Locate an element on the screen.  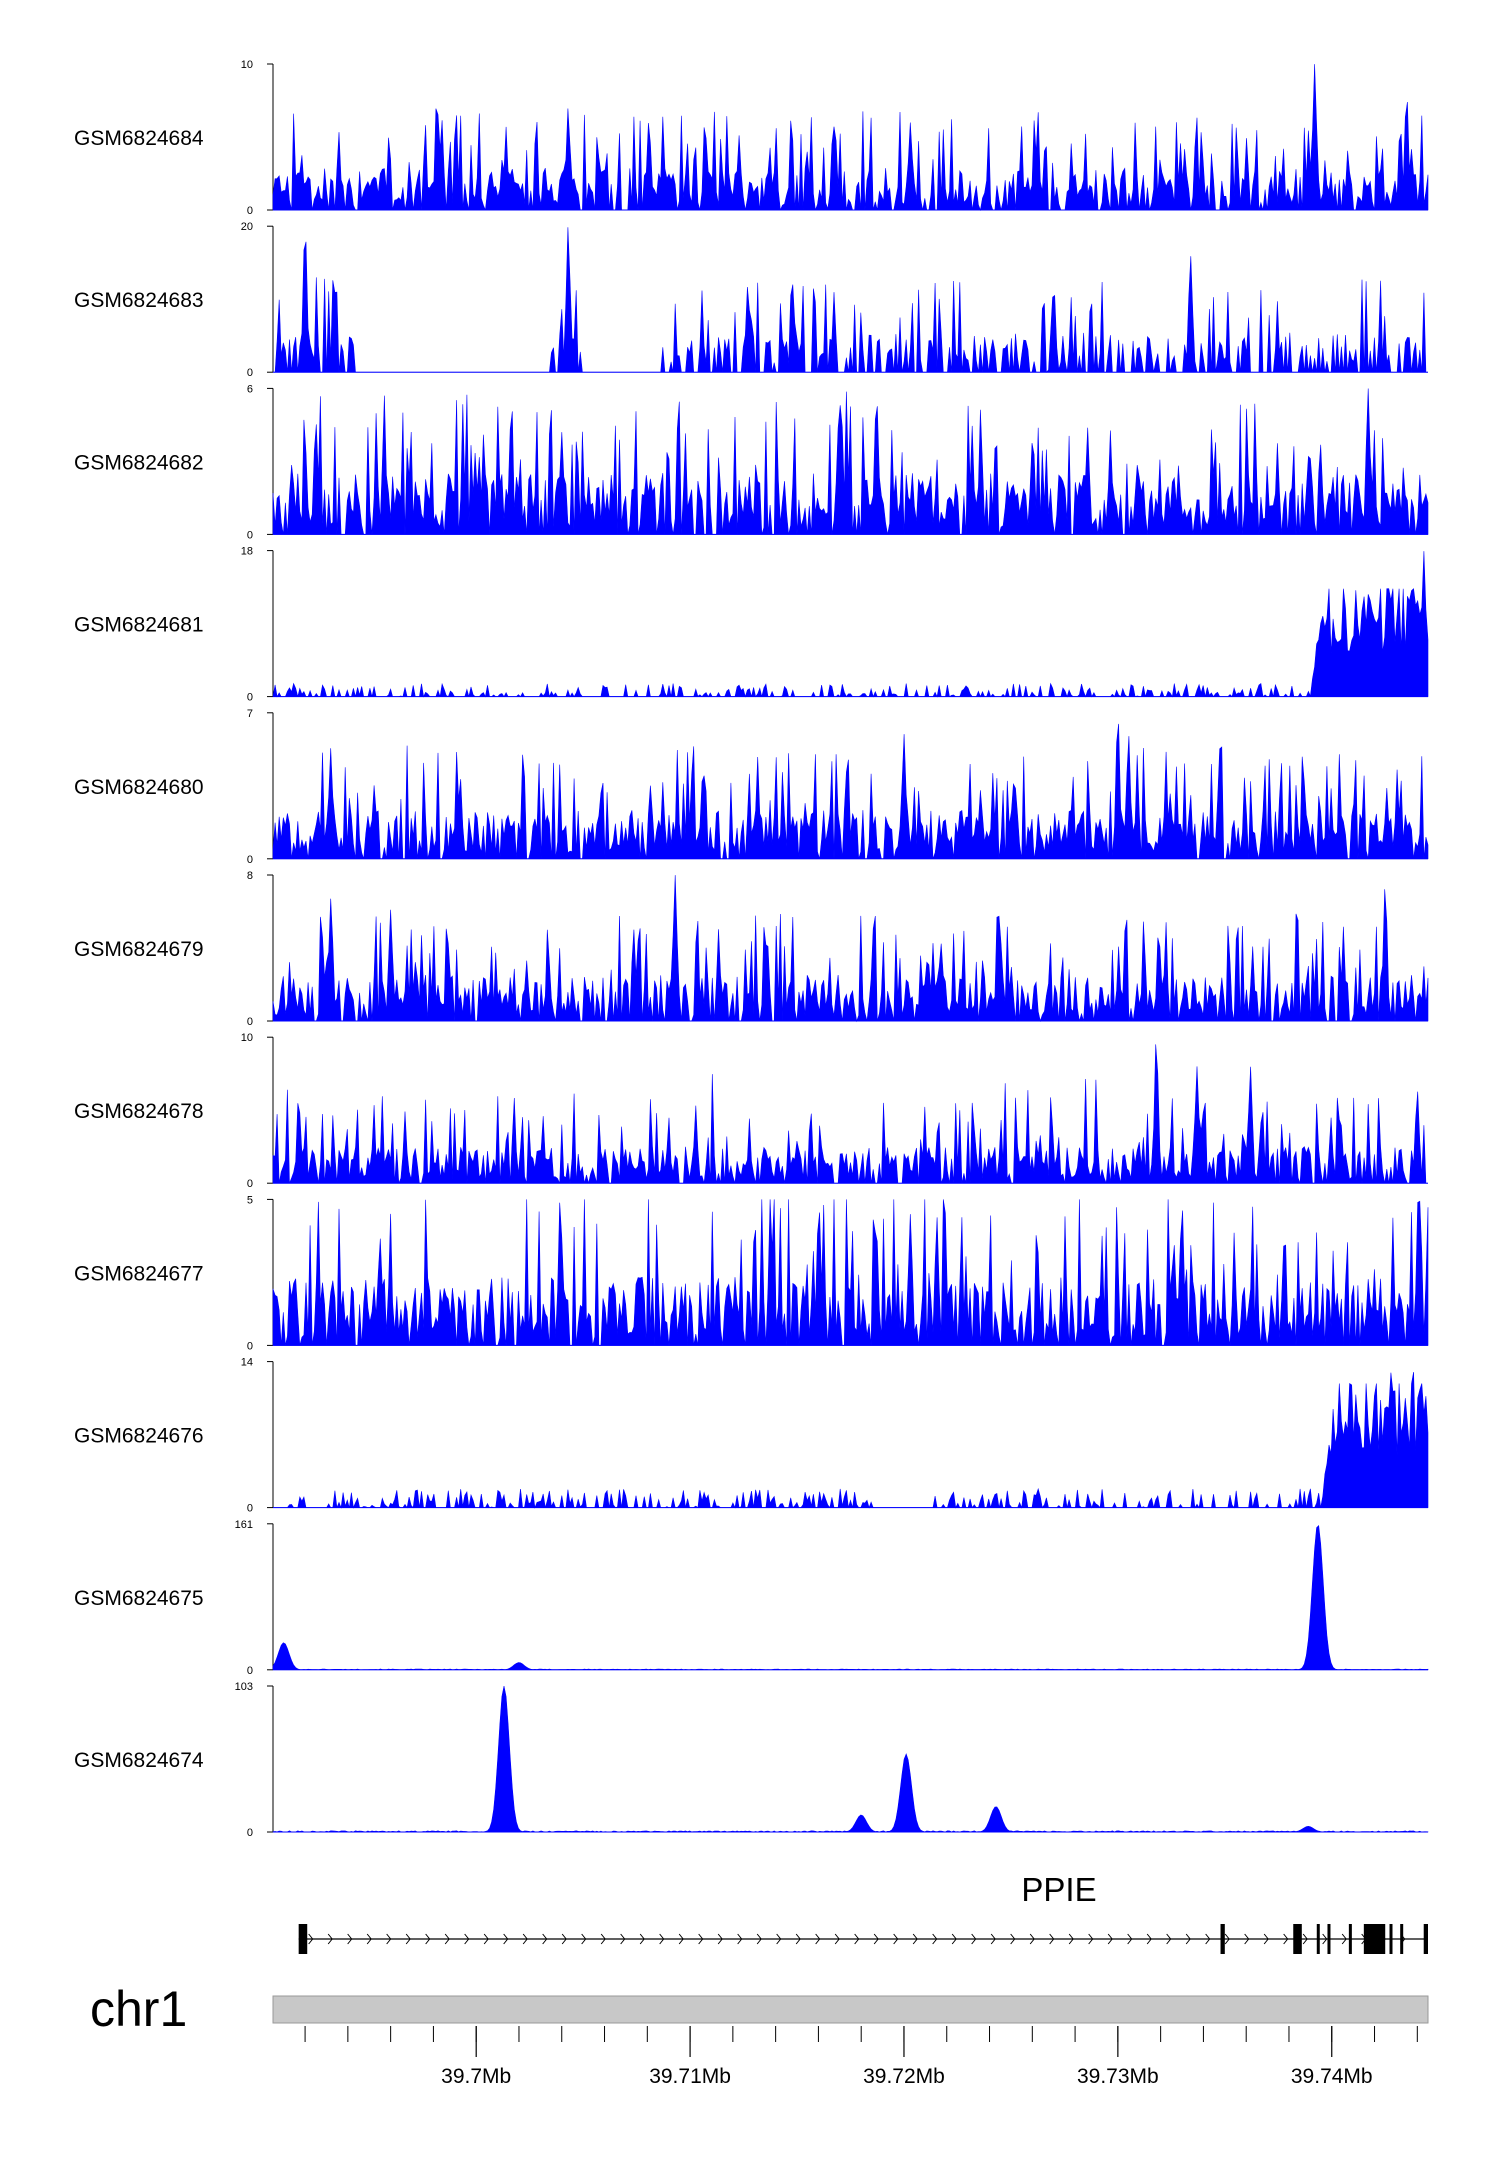
track-GSM6824674: GSM6824674 103 0 is located at coordinates (751, 1760).